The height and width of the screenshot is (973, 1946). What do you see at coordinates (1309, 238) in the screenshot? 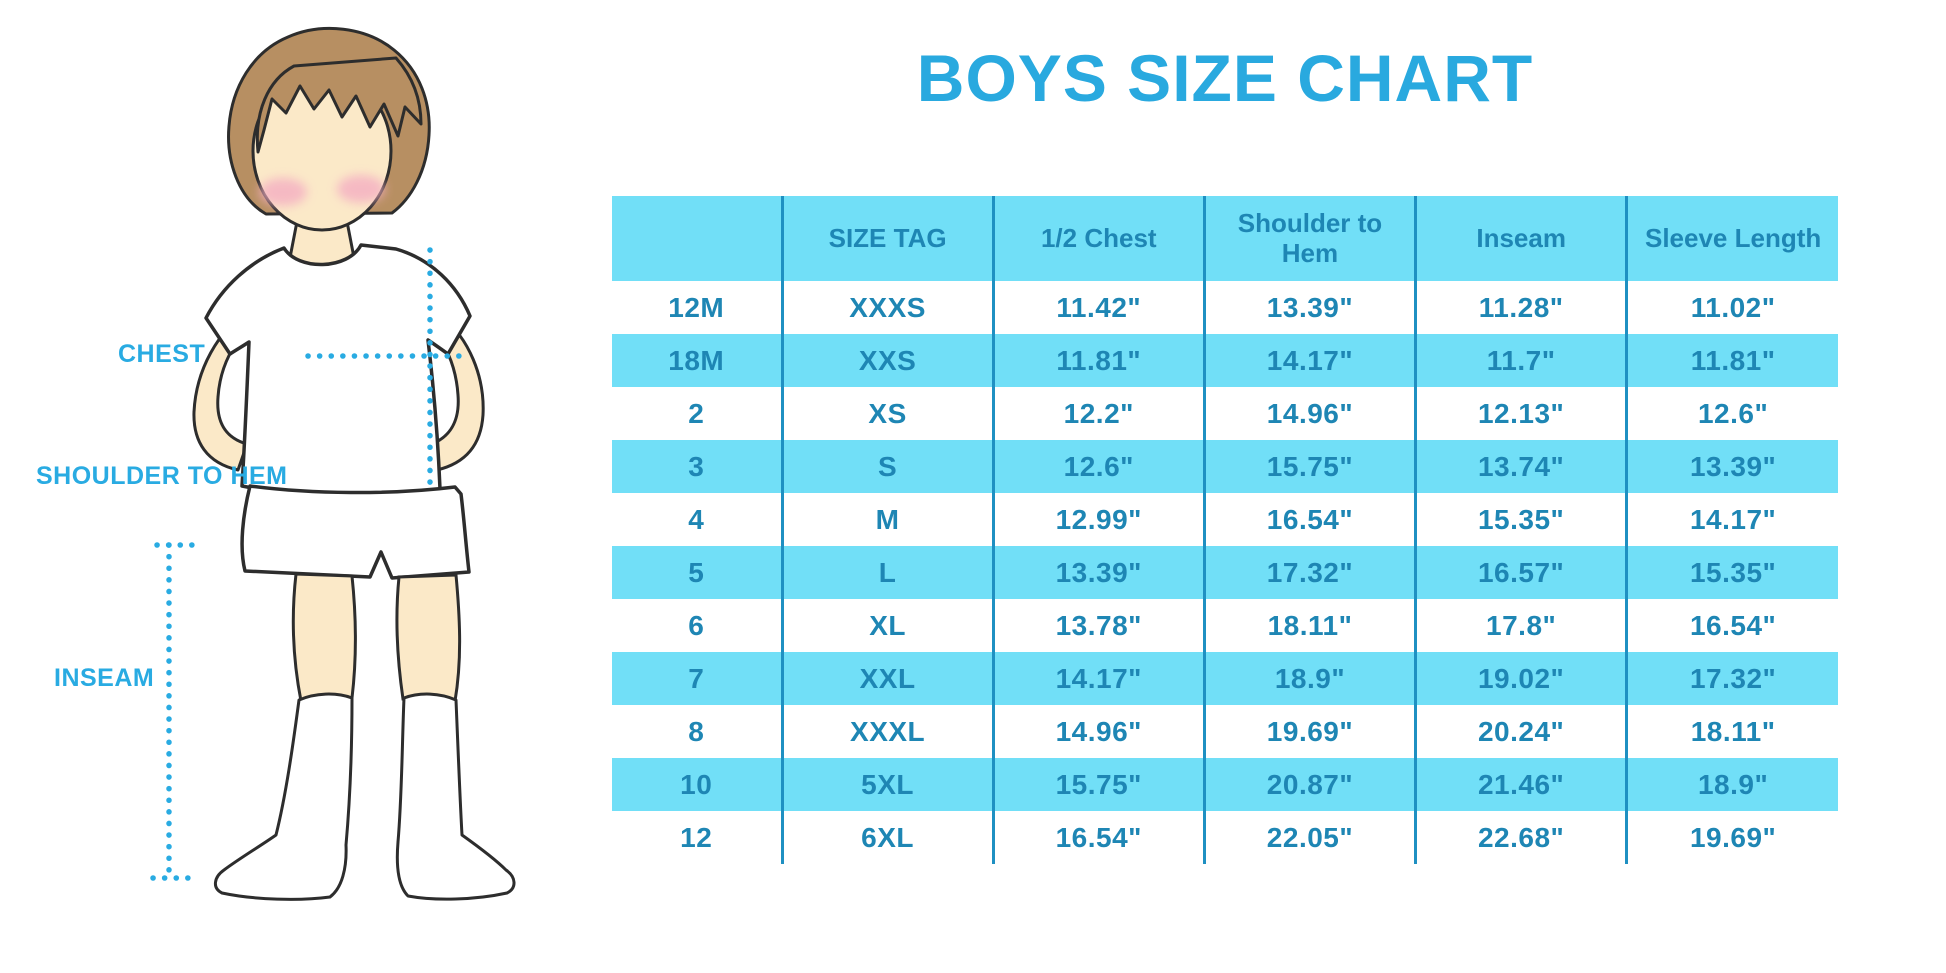
I see `column-header: Shoulder to Hem` at bounding box center [1309, 238].